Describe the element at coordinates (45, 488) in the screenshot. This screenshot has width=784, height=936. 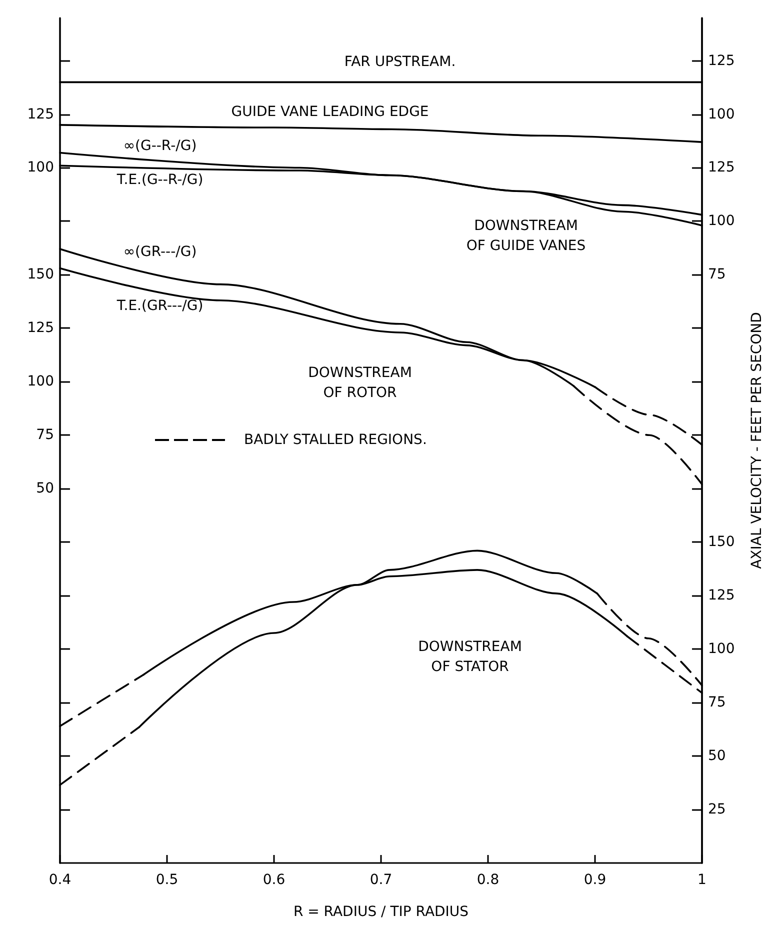
I see `y-tick-label: 50` at that location.